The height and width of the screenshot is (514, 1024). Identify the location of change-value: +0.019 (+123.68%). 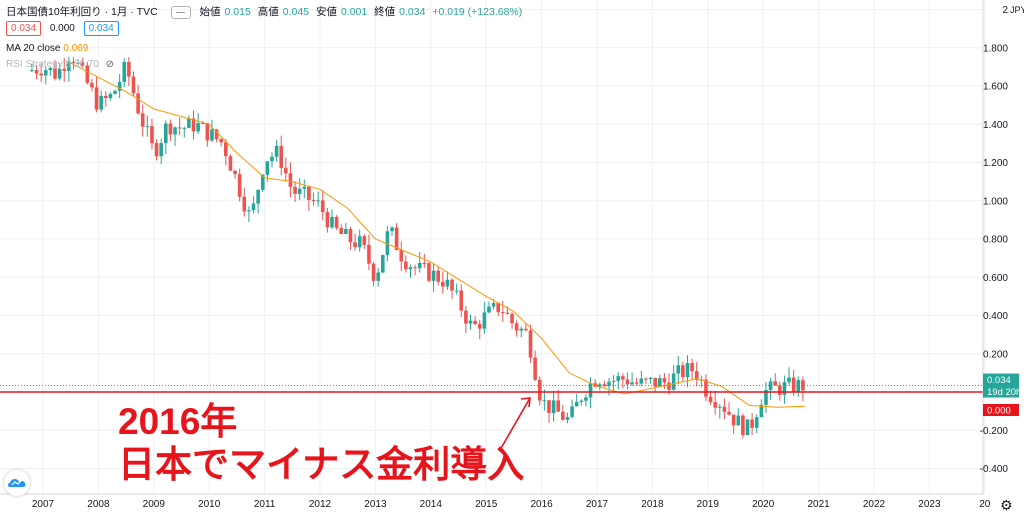
(477, 12).